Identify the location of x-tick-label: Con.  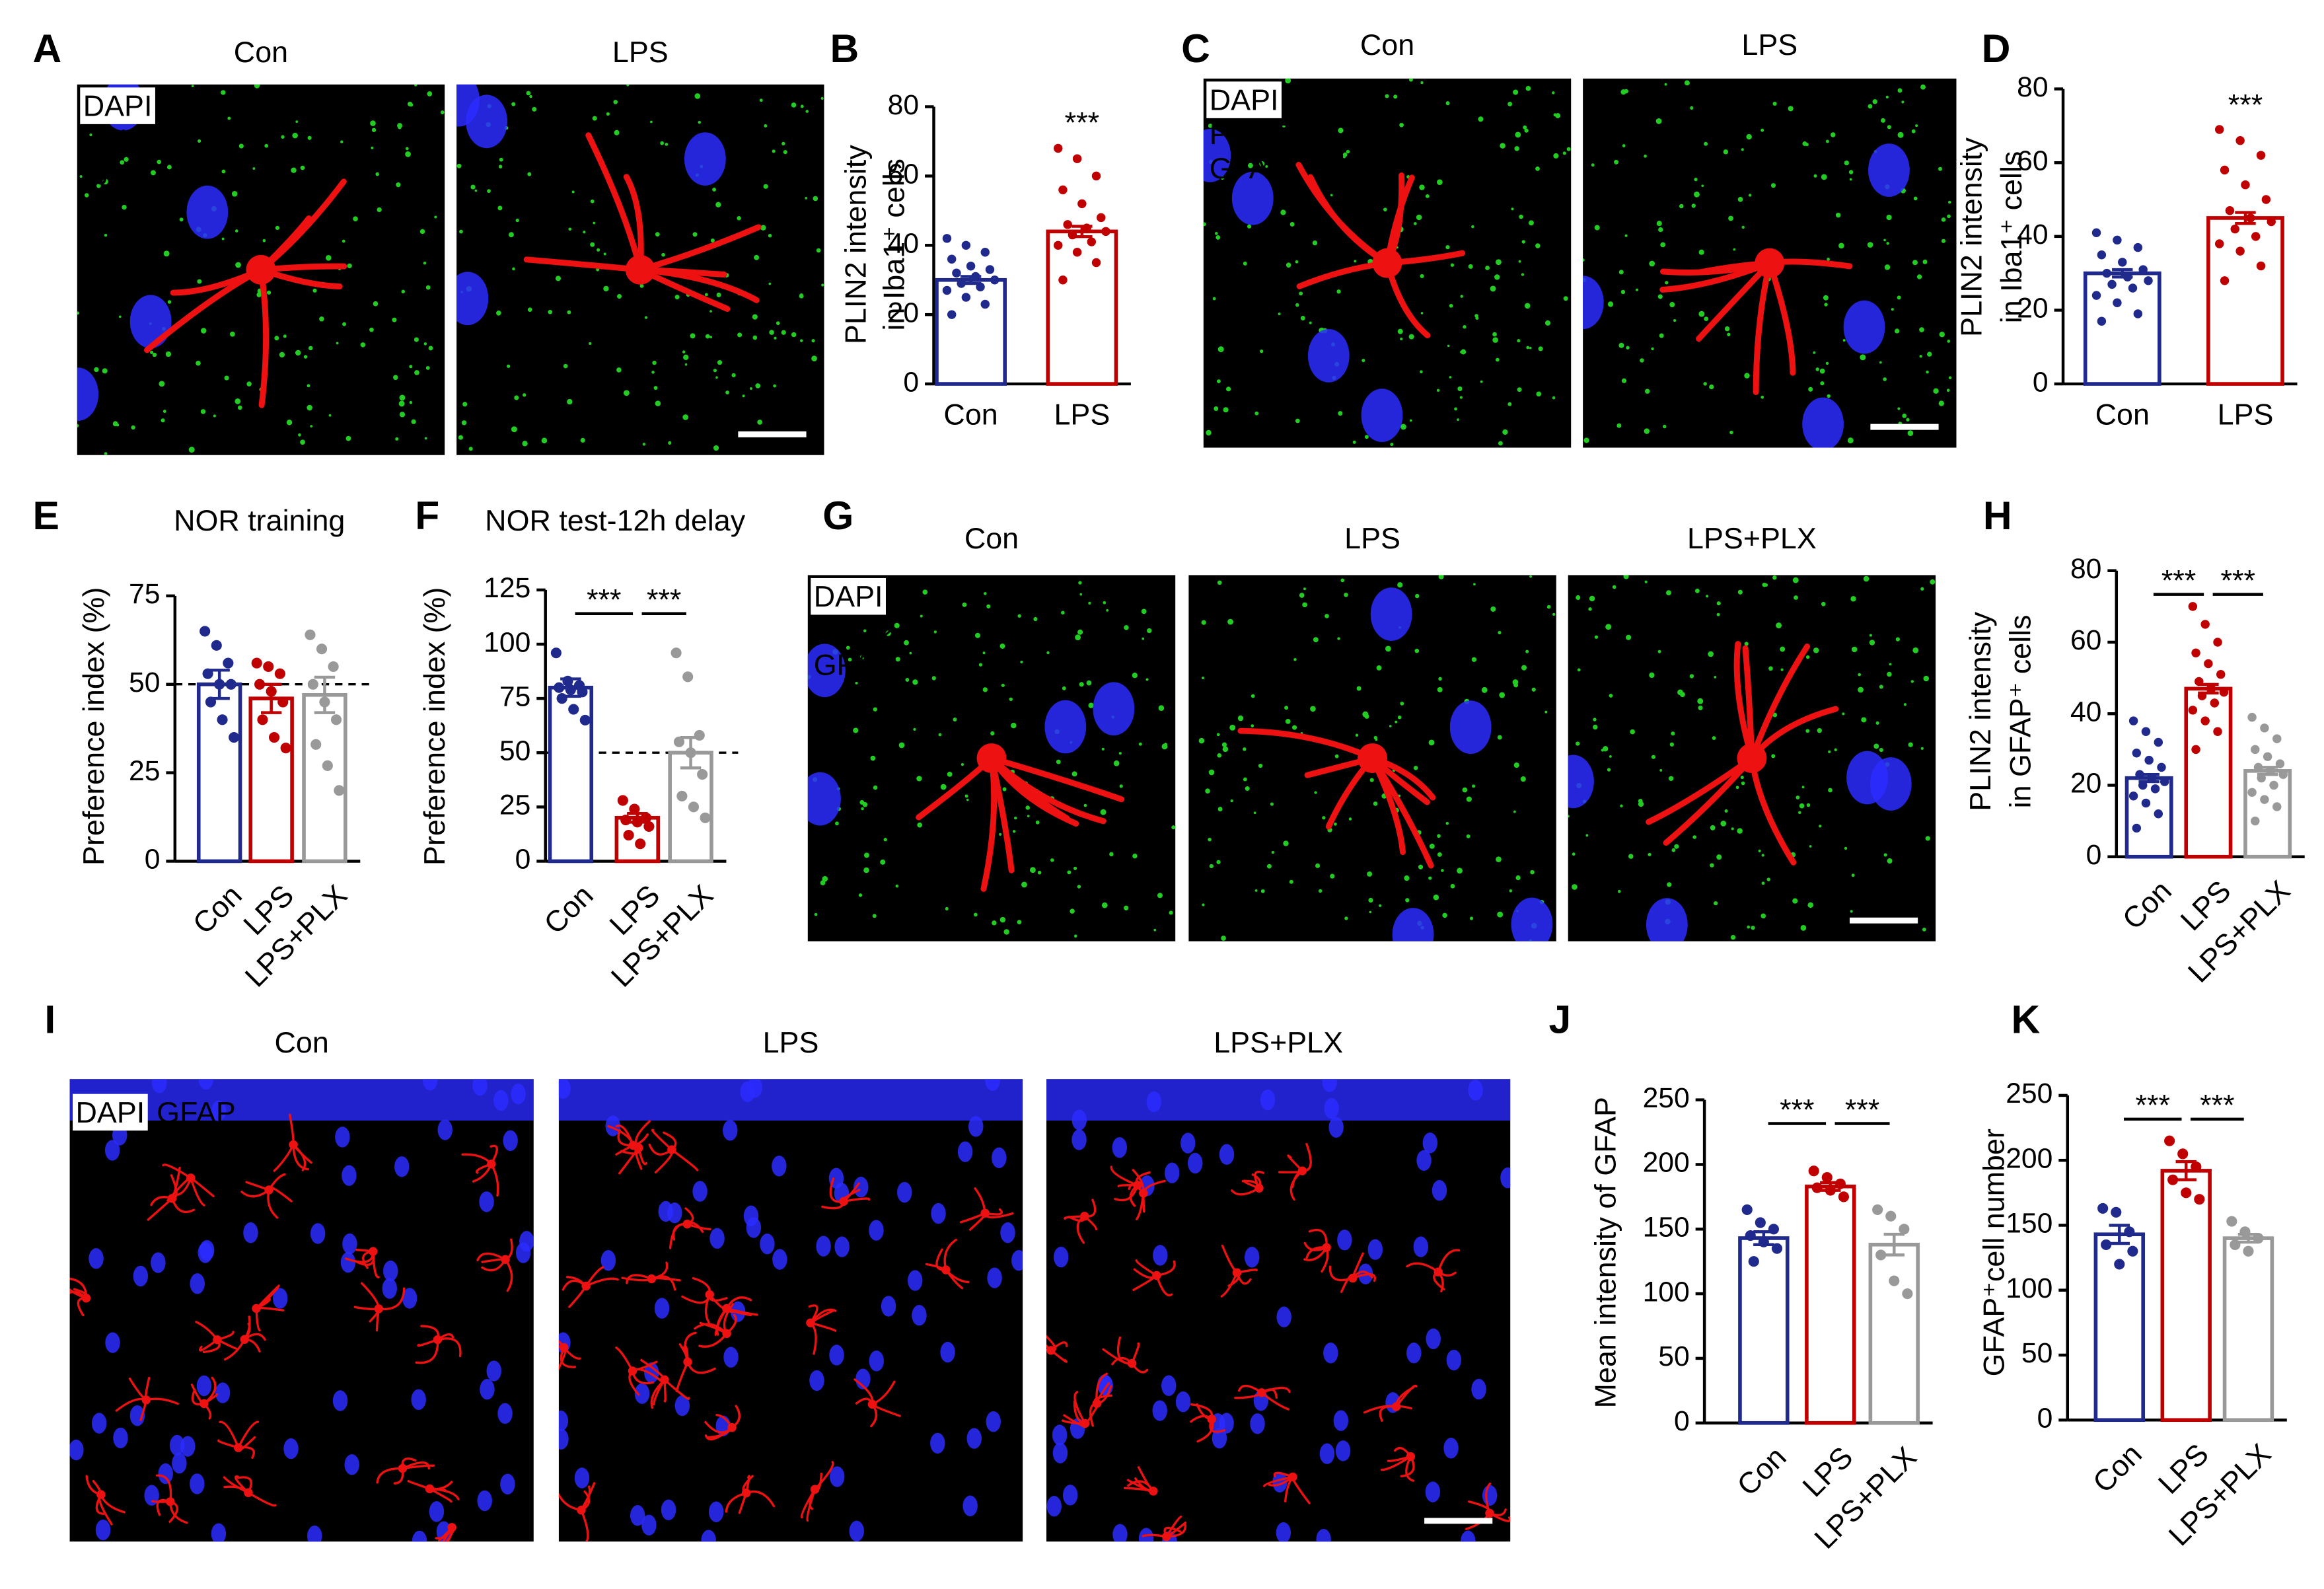
(2117, 1468).